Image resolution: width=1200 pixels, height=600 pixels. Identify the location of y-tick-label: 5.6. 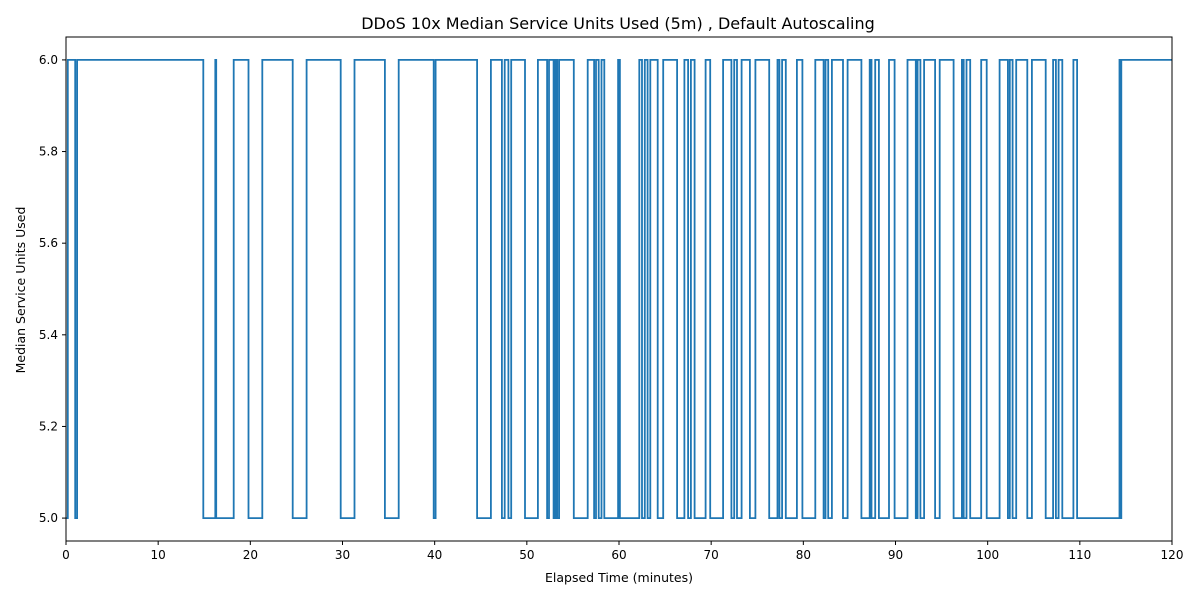
(48, 243).